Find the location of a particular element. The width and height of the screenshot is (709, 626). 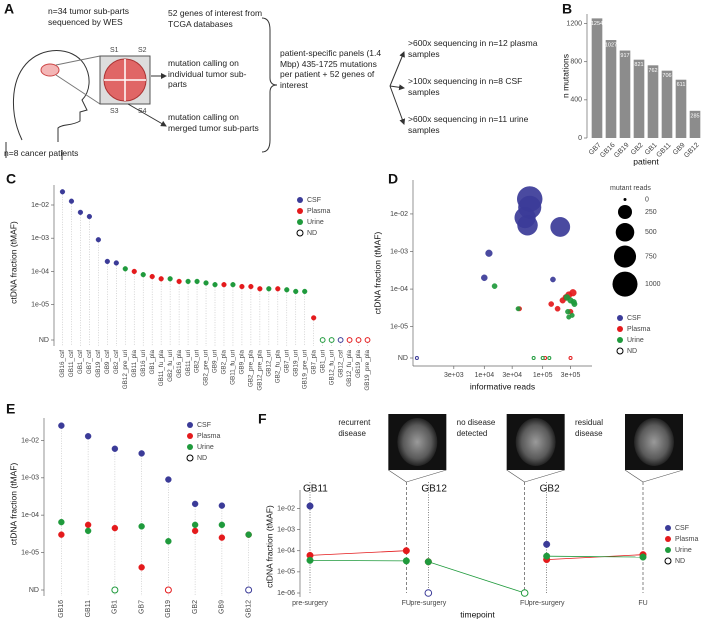

y-tick-label: 800 is located at coordinates (576, 62).